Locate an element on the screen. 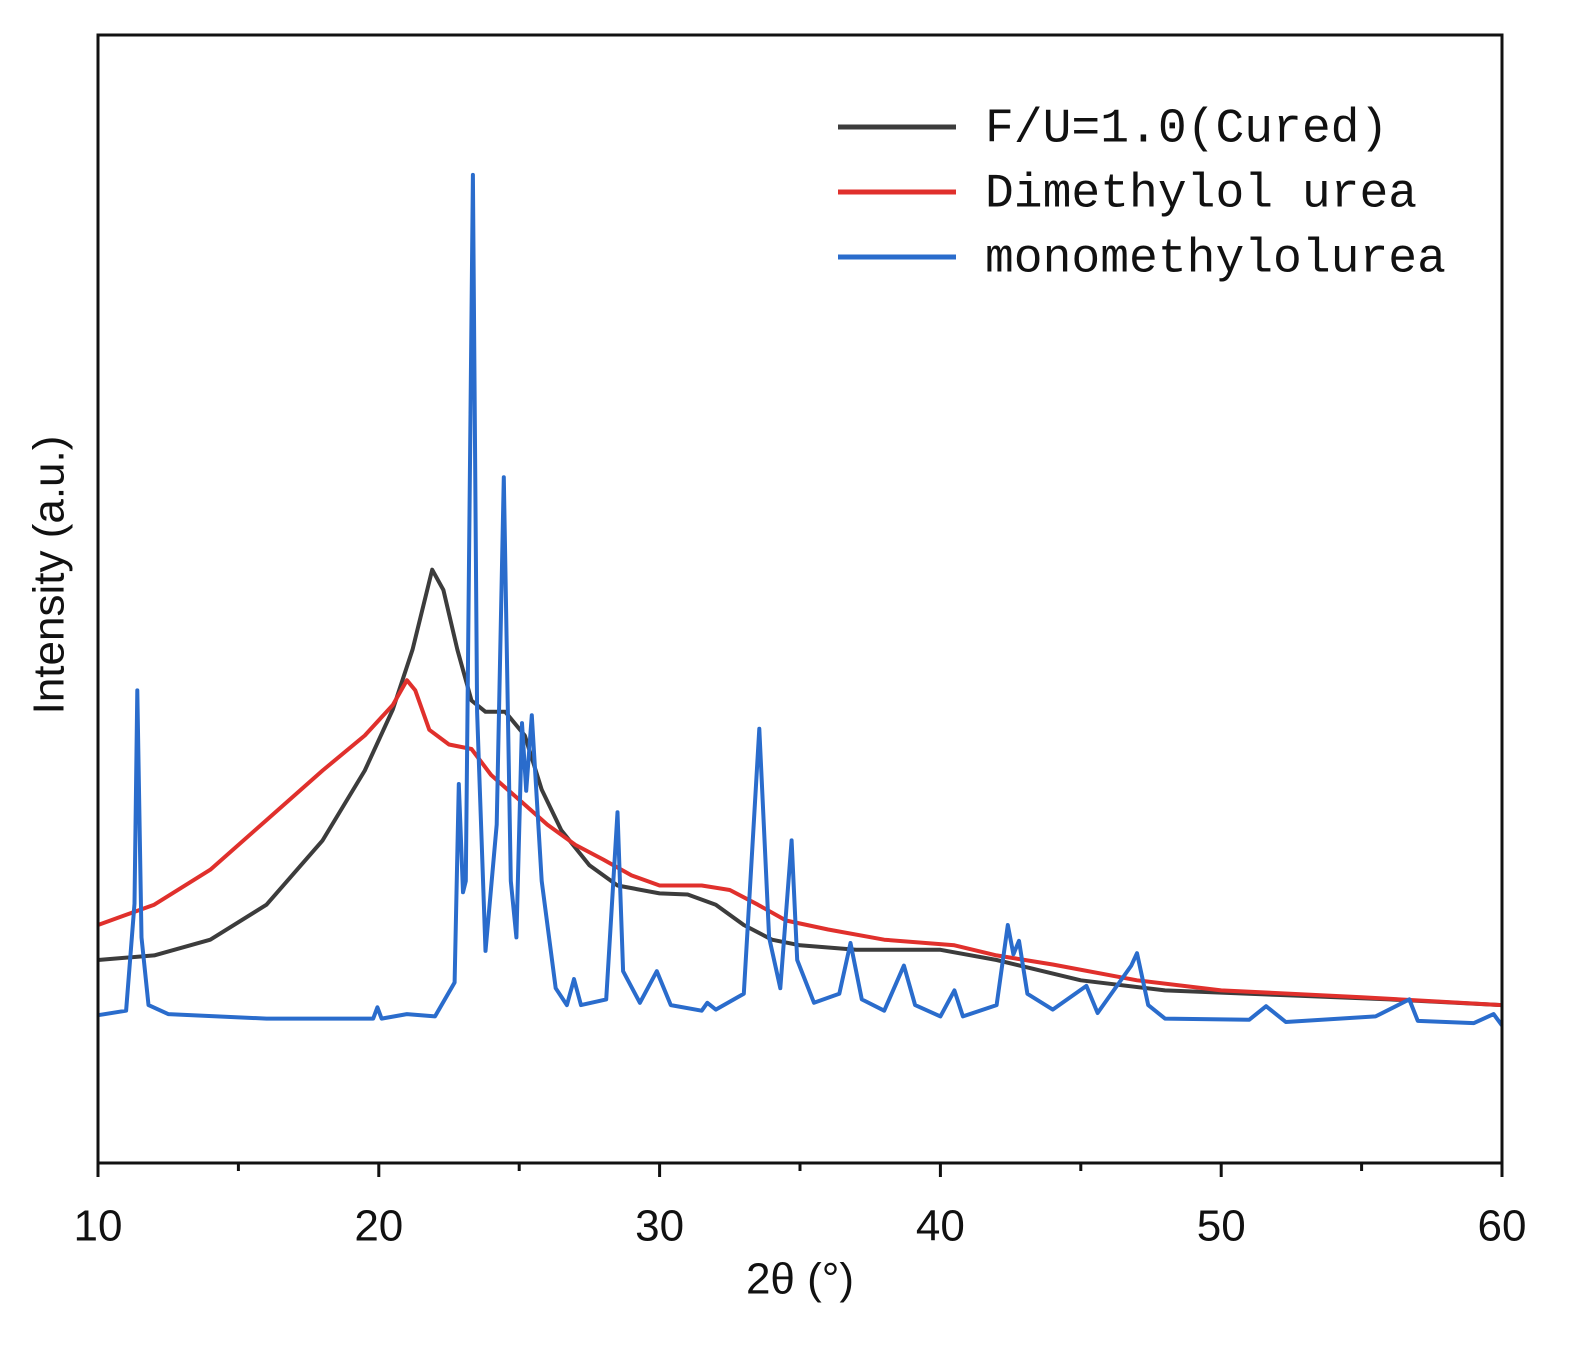 Image resolution: width=1588 pixels, height=1356 pixels. x-tick-label: 40 is located at coordinates (940, 1226).